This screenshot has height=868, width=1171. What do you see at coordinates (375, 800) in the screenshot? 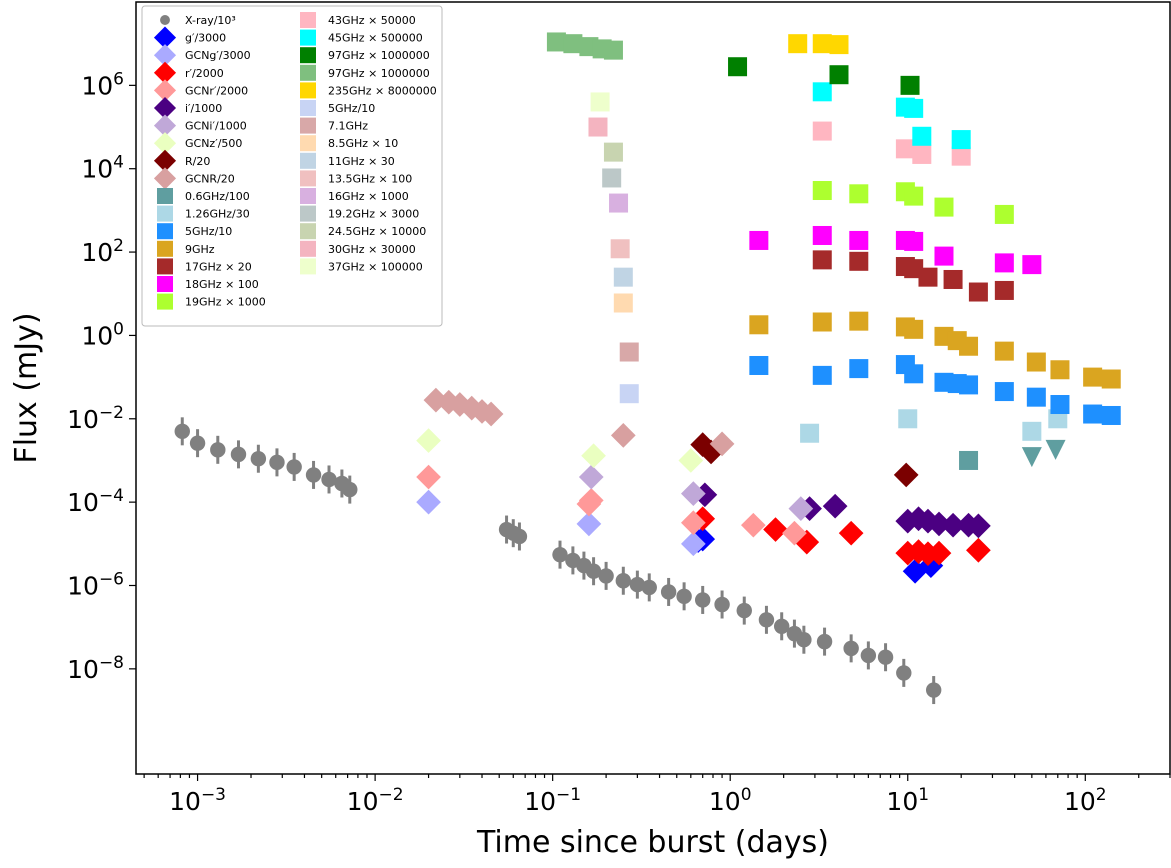
I see `x-tick-label: 10−2` at bounding box center [375, 800].